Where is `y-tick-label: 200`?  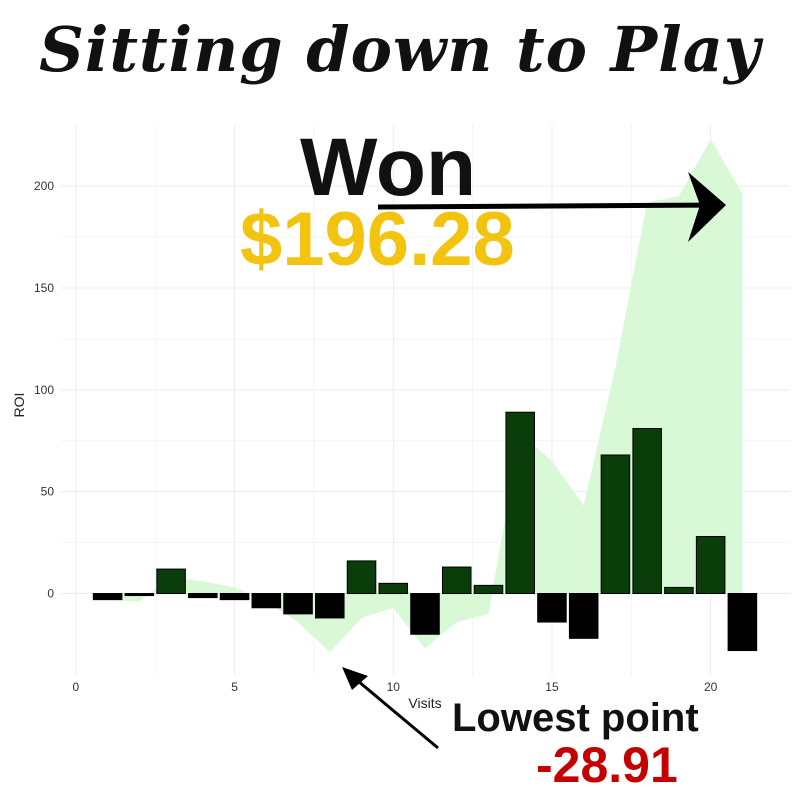 y-tick-label: 200 is located at coordinates (44, 186).